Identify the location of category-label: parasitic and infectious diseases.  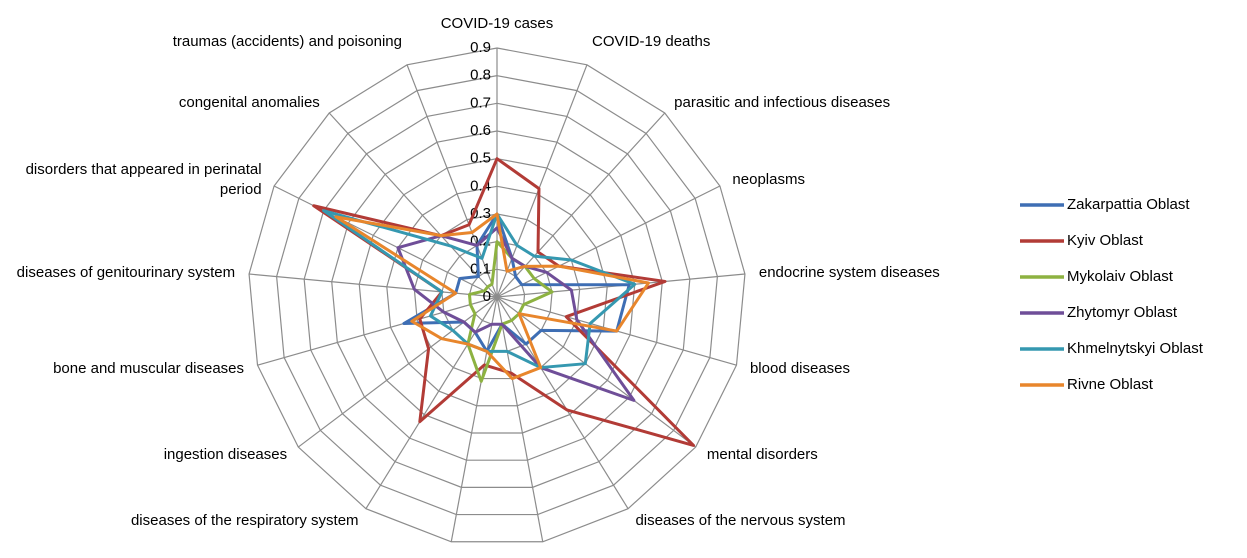
(782, 102).